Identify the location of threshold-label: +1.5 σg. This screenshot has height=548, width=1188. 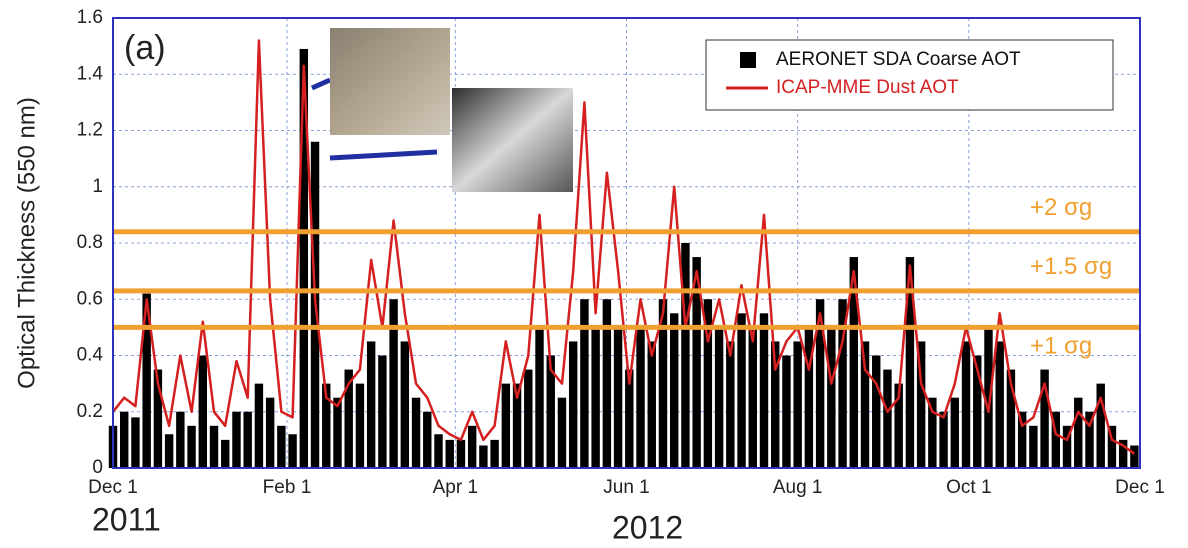
(1071, 266).